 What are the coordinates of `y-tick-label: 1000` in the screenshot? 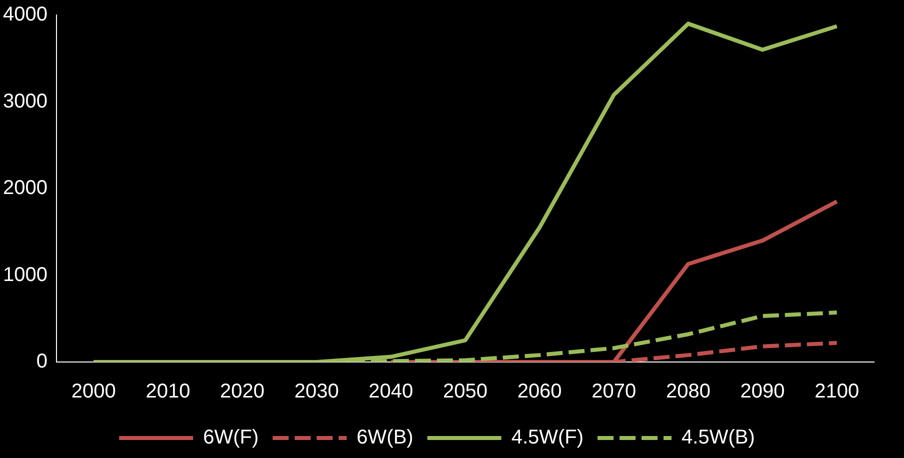 It's located at (25, 275).